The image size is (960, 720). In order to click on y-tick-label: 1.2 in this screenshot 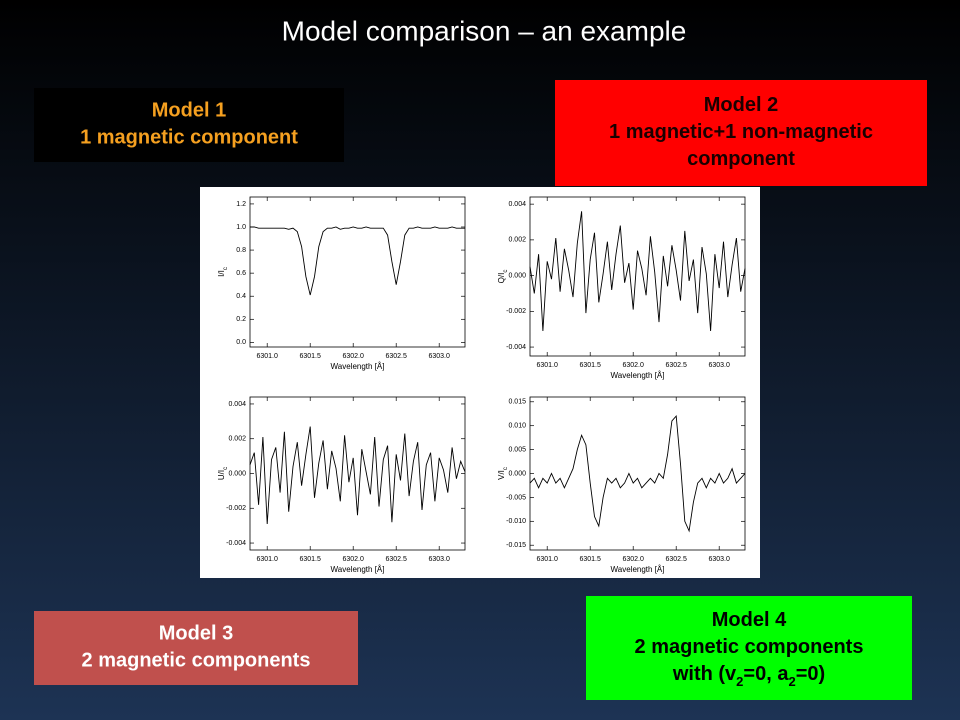, I will do `click(241, 204)`.